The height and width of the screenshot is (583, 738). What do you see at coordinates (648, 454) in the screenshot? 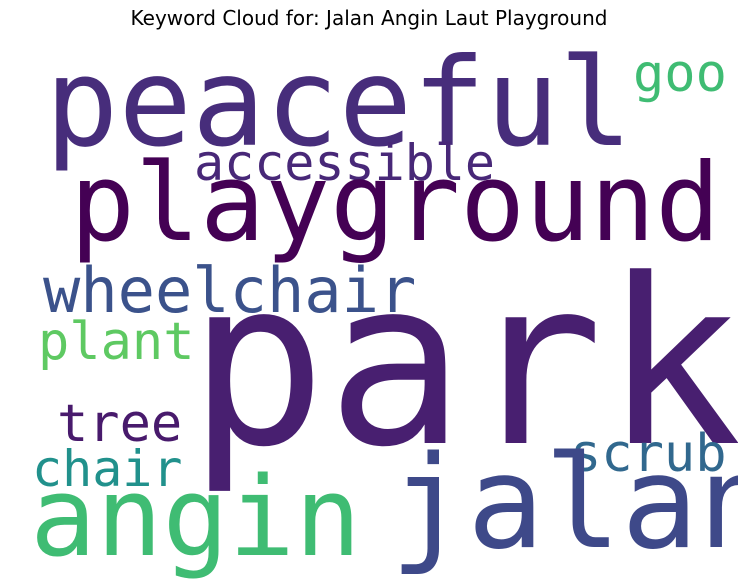
I see `word-scrub: scrub` at bounding box center [648, 454].